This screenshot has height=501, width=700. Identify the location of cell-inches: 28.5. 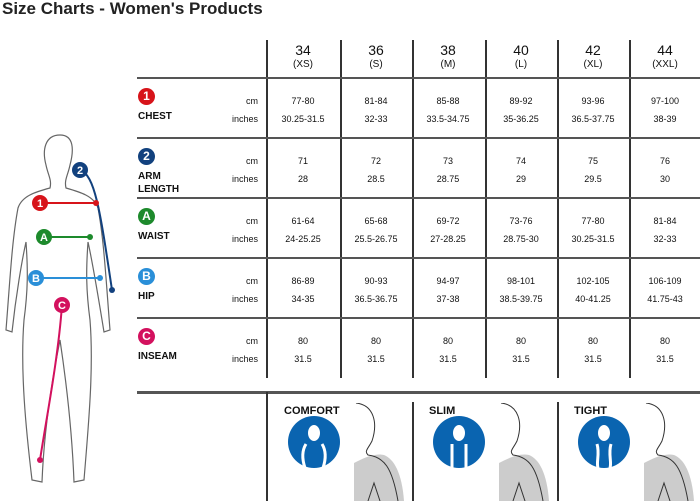
(376, 179).